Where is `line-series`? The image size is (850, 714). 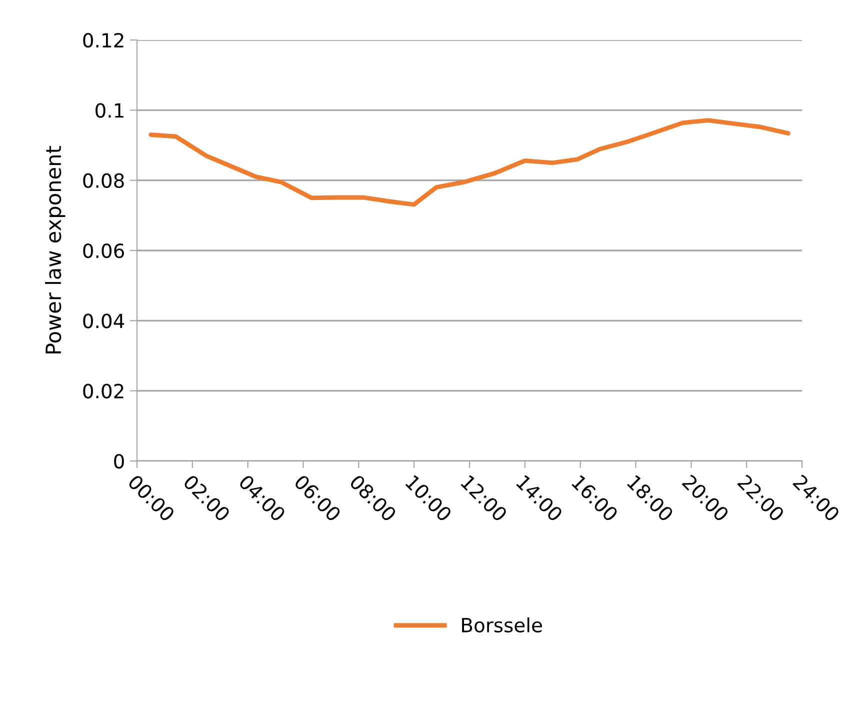
line-series is located at coordinates (469, 162).